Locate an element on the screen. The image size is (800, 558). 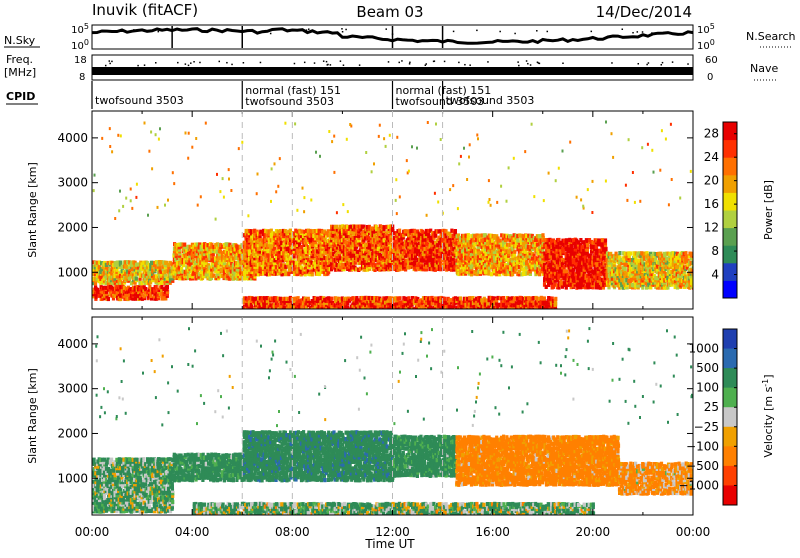
freq-left-unit: [MHz] is located at coordinates (20, 72).